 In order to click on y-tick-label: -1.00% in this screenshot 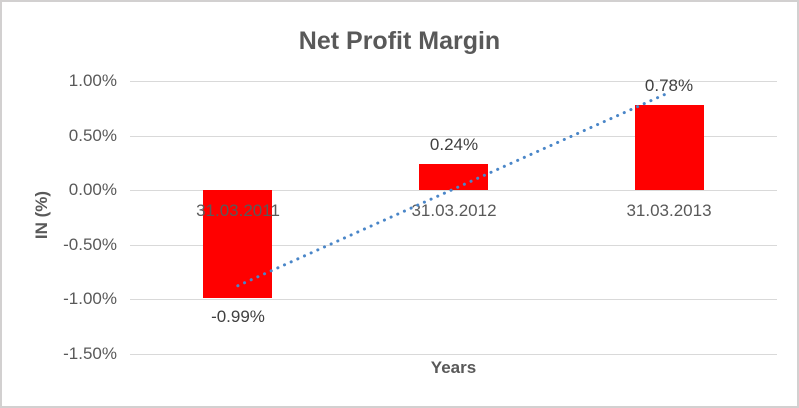, I will do `click(90, 298)`.